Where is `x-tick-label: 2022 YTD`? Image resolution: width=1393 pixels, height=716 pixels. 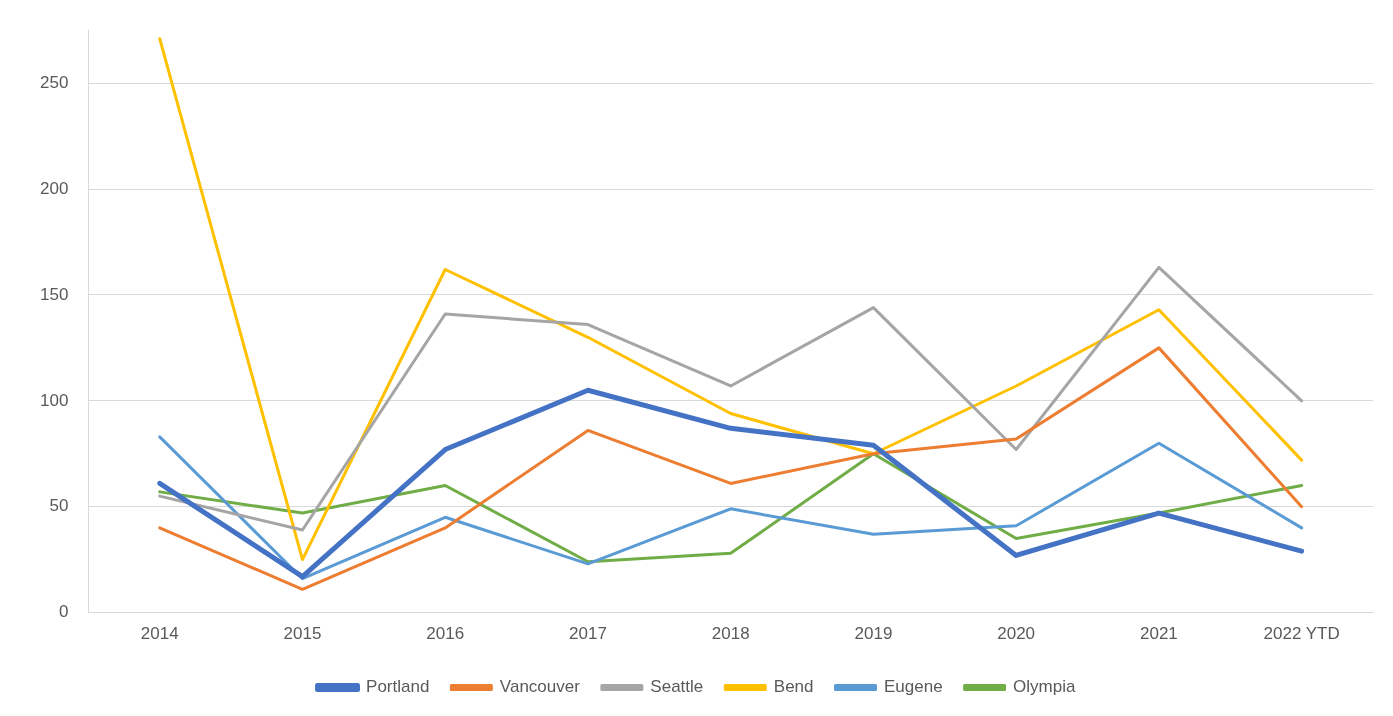
x-tick-label: 2022 YTD is located at coordinates (1301, 634).